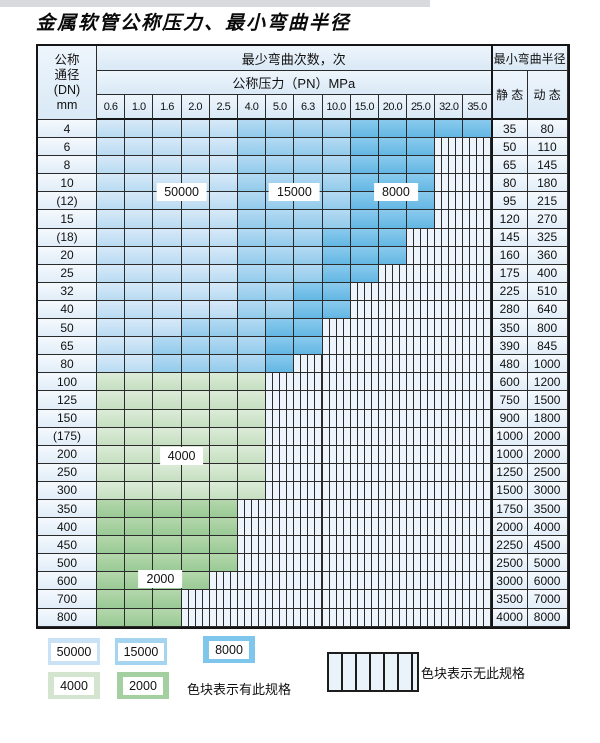  What do you see at coordinates (547, 490) in the screenshot?
I see `dynamic-radius-cell: 3000` at bounding box center [547, 490].